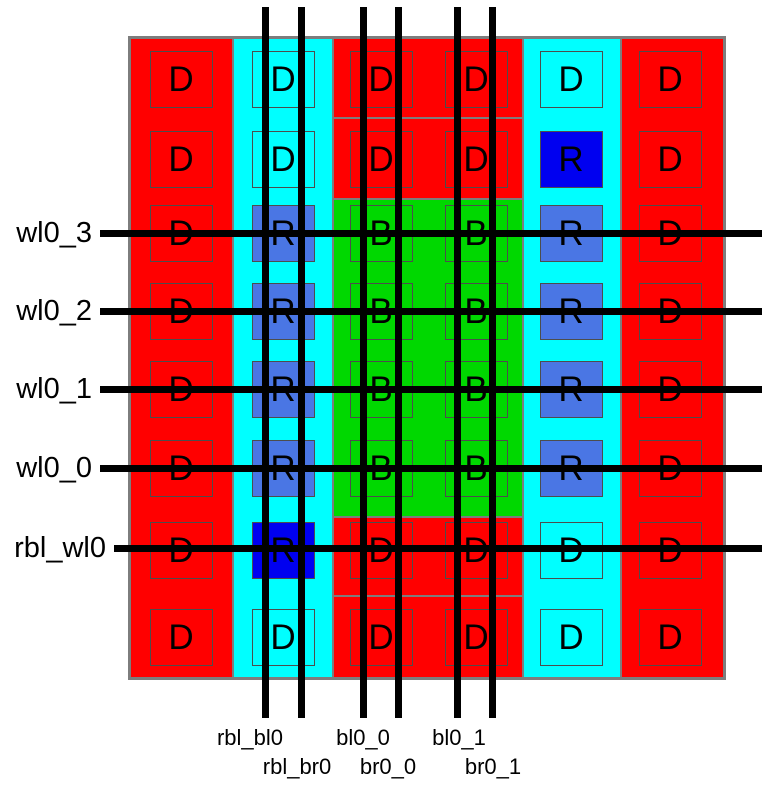 The height and width of the screenshot is (791, 771). What do you see at coordinates (301, 362) in the screenshot?
I see `bitline-line-rbl_br0` at bounding box center [301, 362].